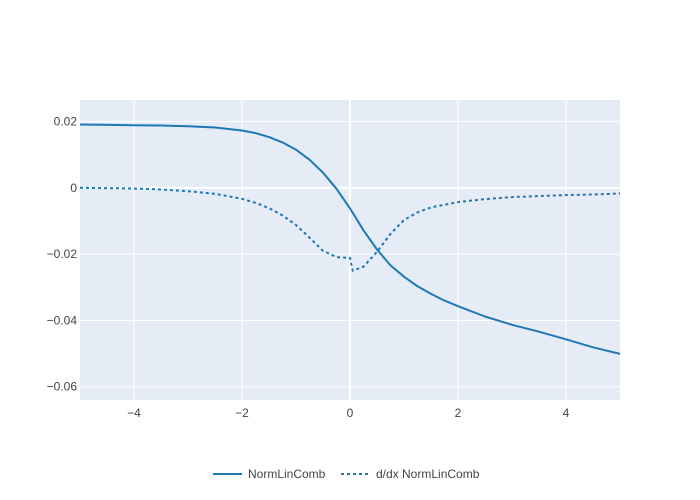 The height and width of the screenshot is (500, 700). What do you see at coordinates (62, 387) in the screenshot?
I see `y-tick-label: −0.06` at bounding box center [62, 387].